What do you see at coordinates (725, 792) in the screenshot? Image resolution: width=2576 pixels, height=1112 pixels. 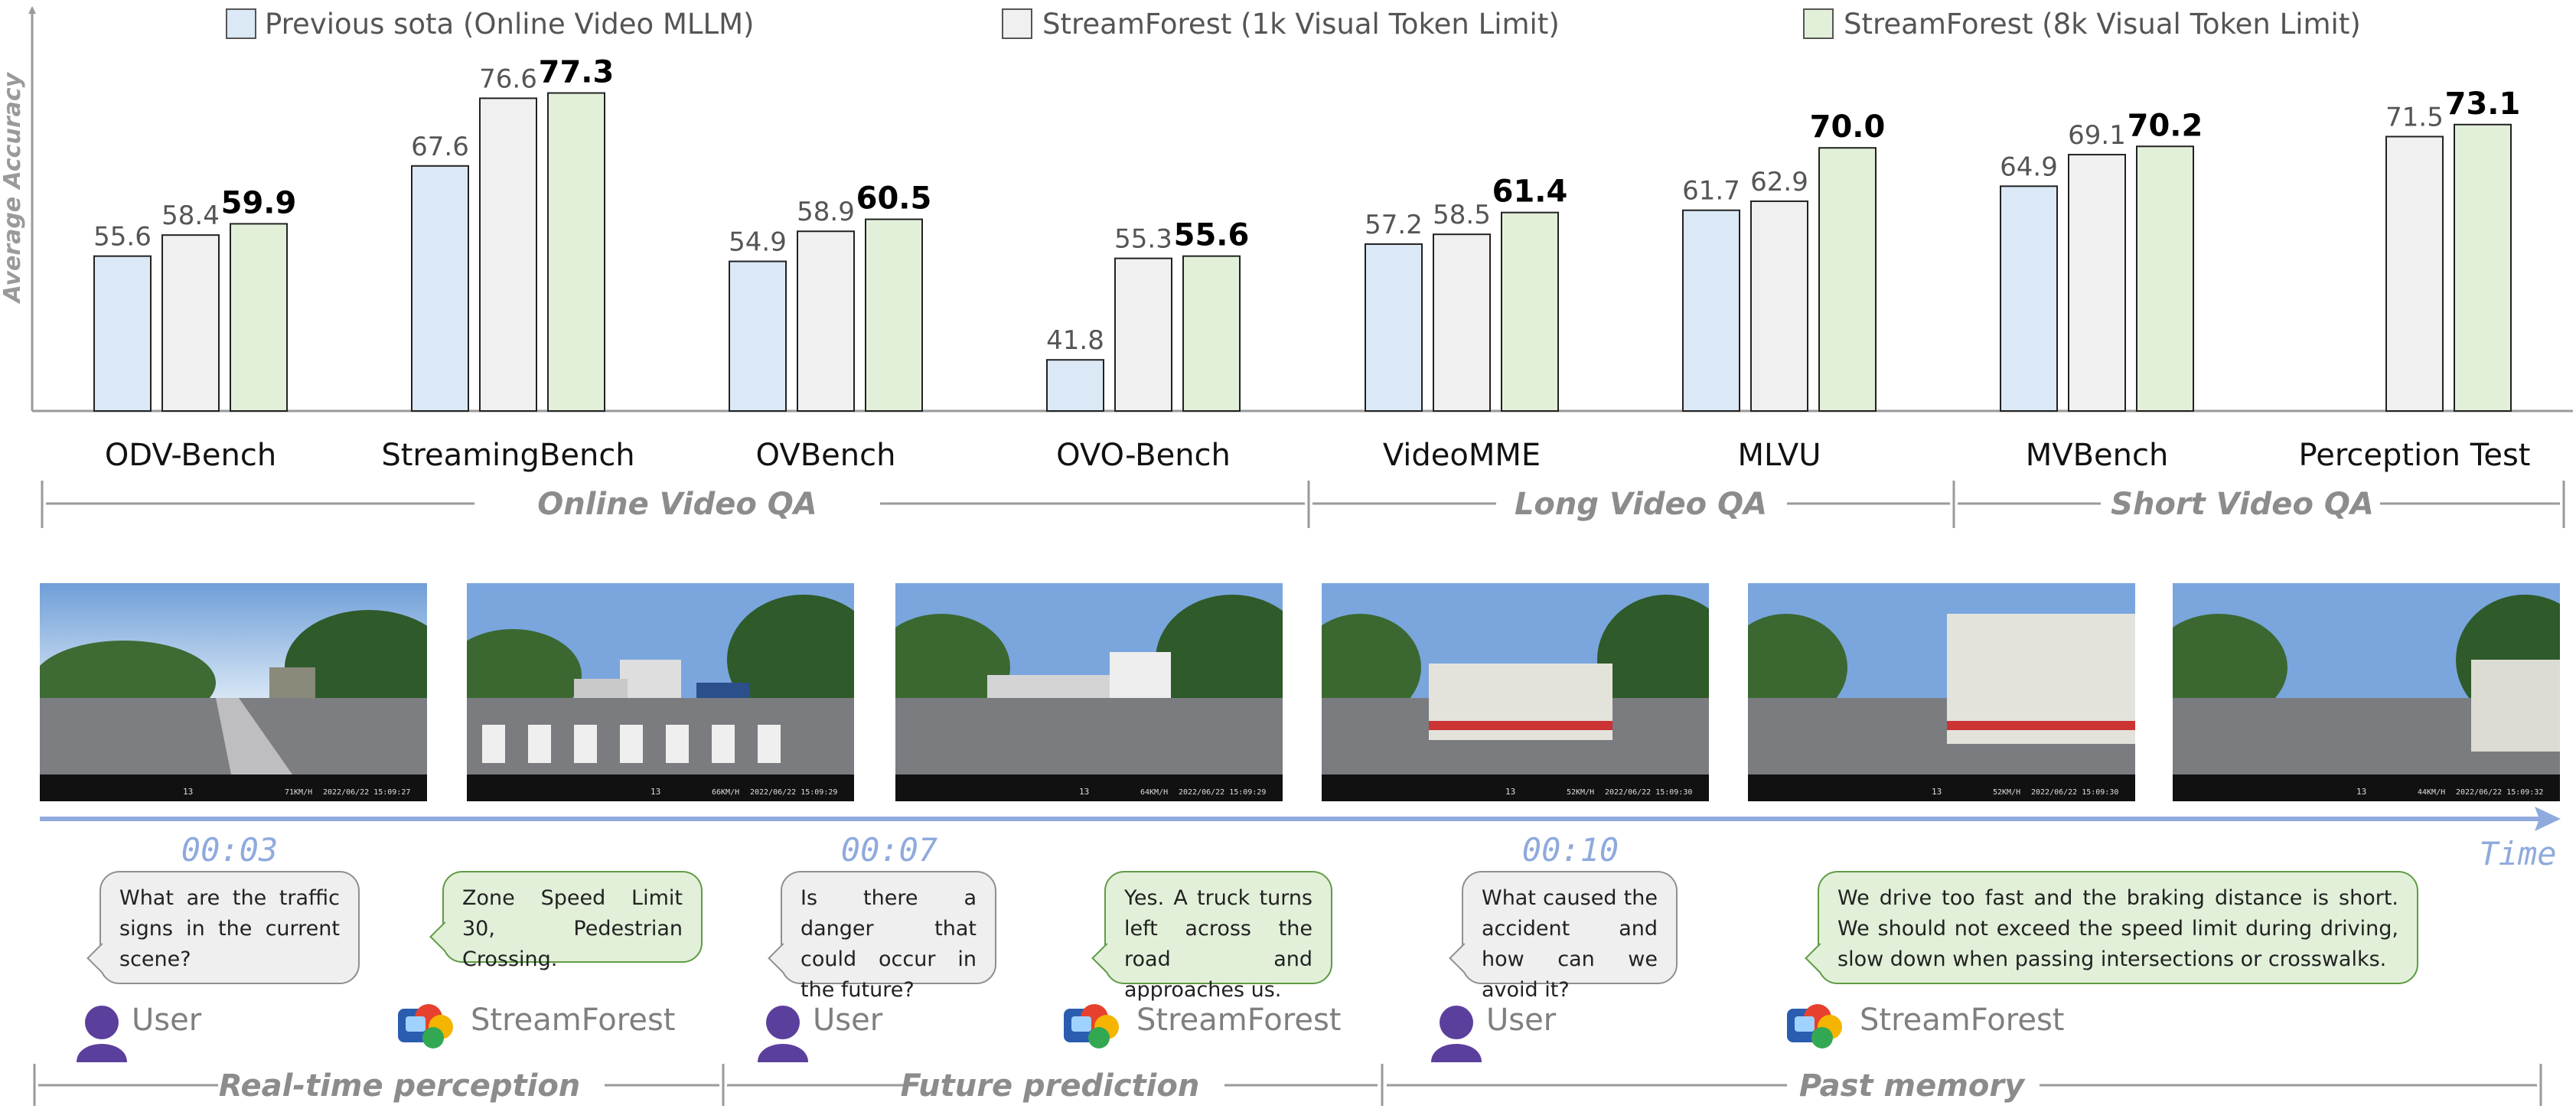 I see `frame-speed: 66KM/H` at bounding box center [725, 792].